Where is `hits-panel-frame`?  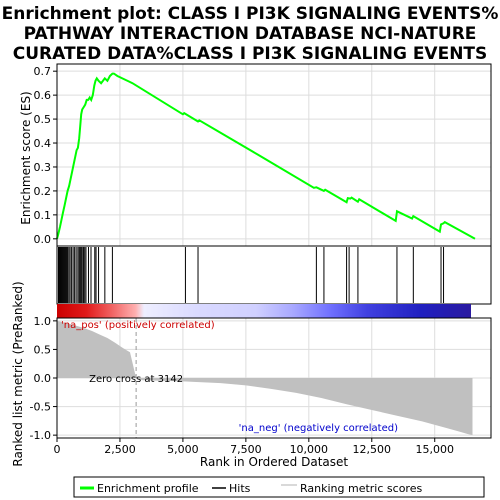
hits-panel-frame is located at coordinates (274, 275).